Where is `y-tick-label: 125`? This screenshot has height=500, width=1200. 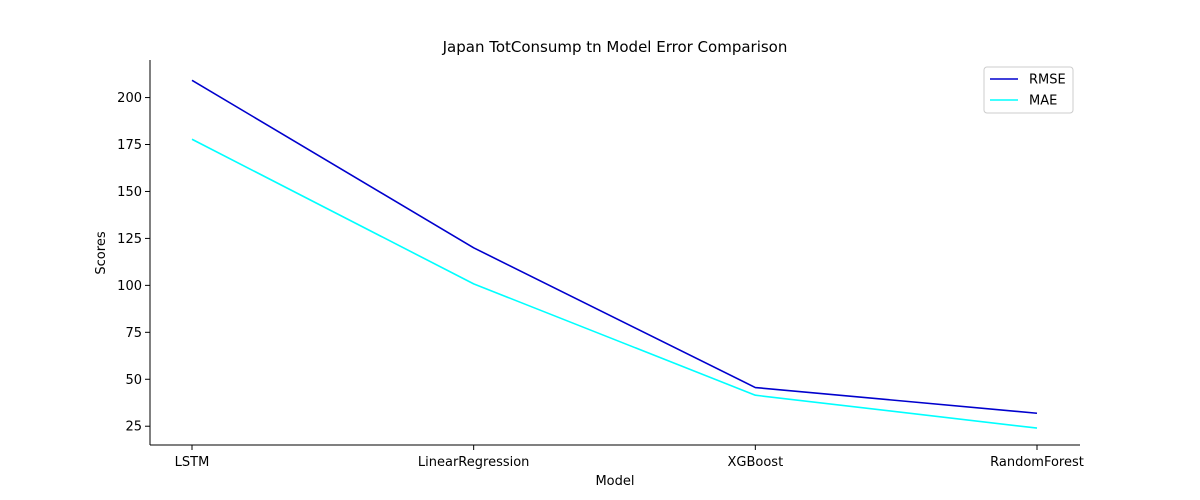
y-tick-label: 125 is located at coordinates (129, 239).